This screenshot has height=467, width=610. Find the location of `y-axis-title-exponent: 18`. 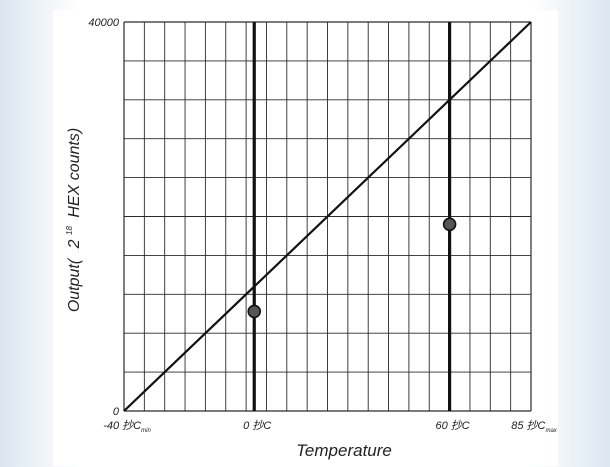

y-axis-title-exponent: 18 is located at coordinates (69, 230).